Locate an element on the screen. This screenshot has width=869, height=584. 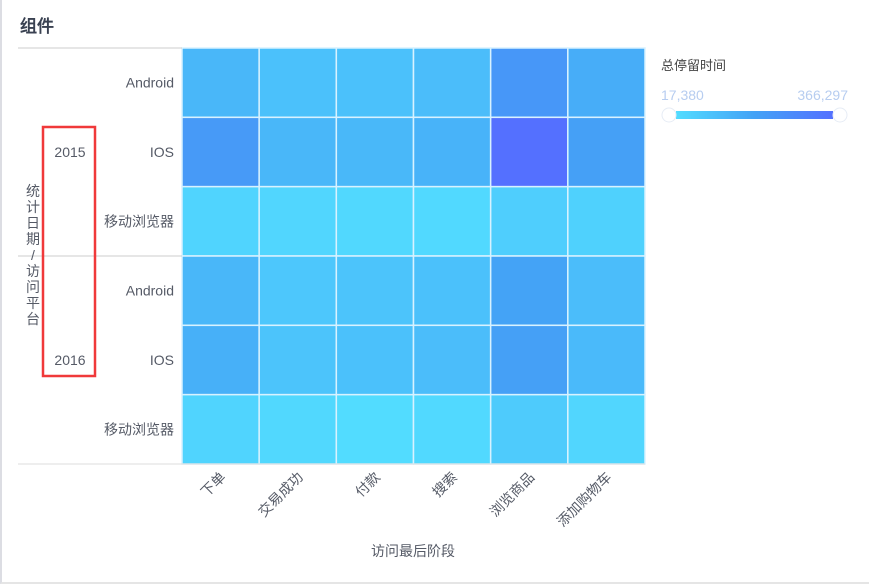
x-tick-label: 浏览商品 is located at coordinates (511, 494).